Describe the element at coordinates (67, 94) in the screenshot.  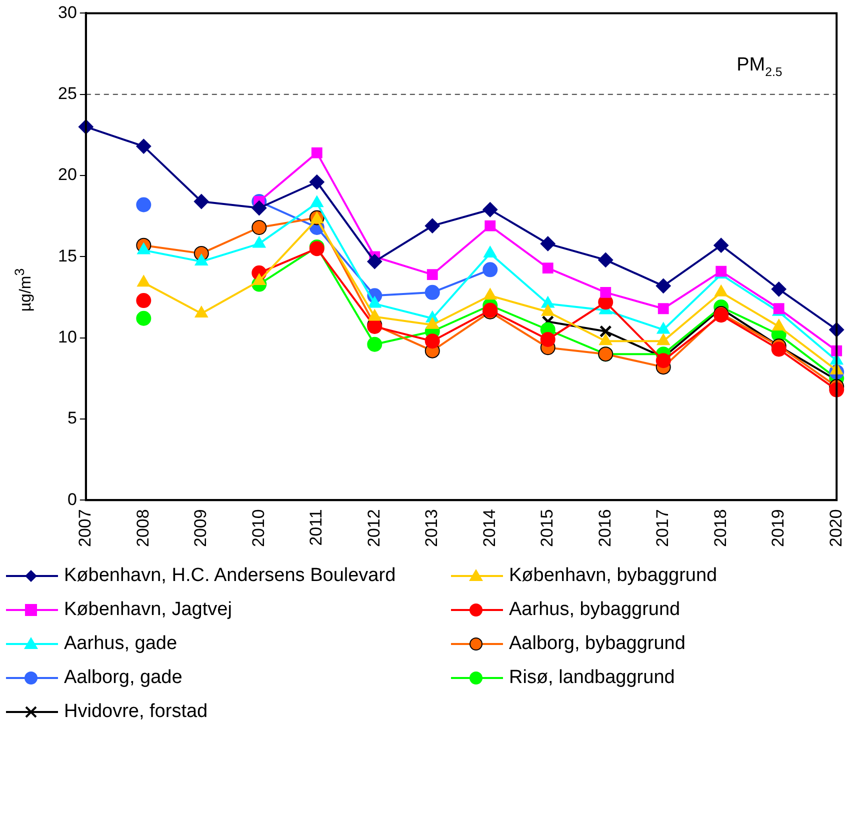
I see `y-tick-label: 25` at that location.